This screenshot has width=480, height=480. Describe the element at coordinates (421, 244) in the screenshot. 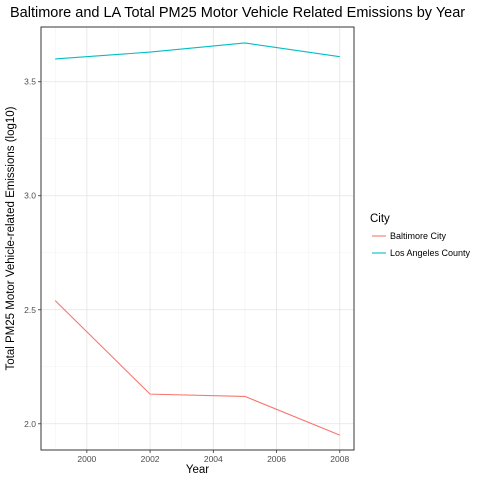

I see `legend-items: Baltimore City Los Angeles County` at that location.